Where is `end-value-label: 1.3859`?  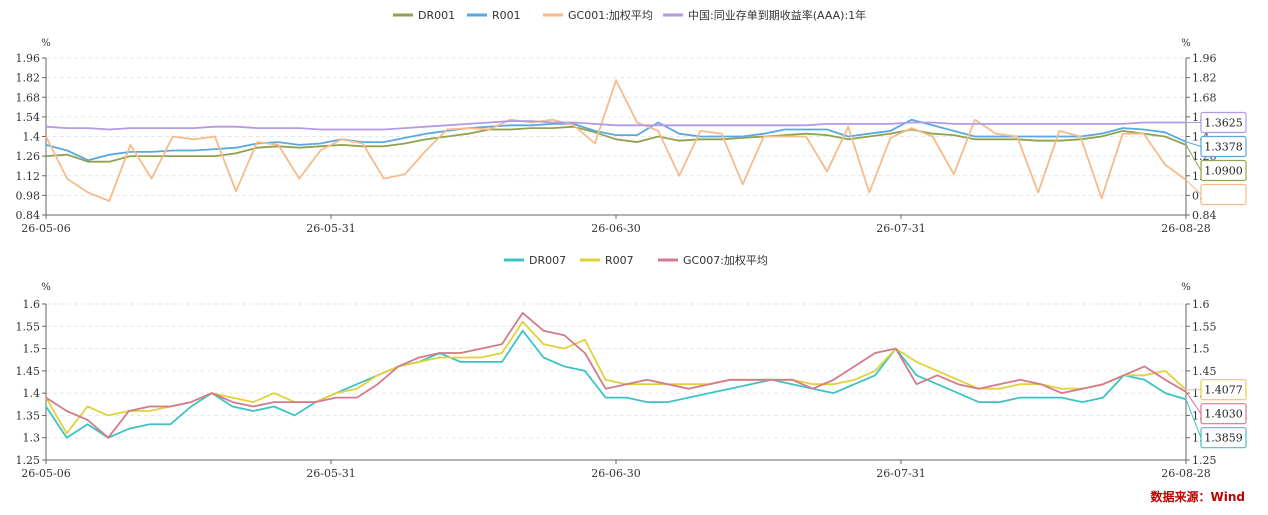 end-value-label: 1.3859 is located at coordinates (1223, 438).